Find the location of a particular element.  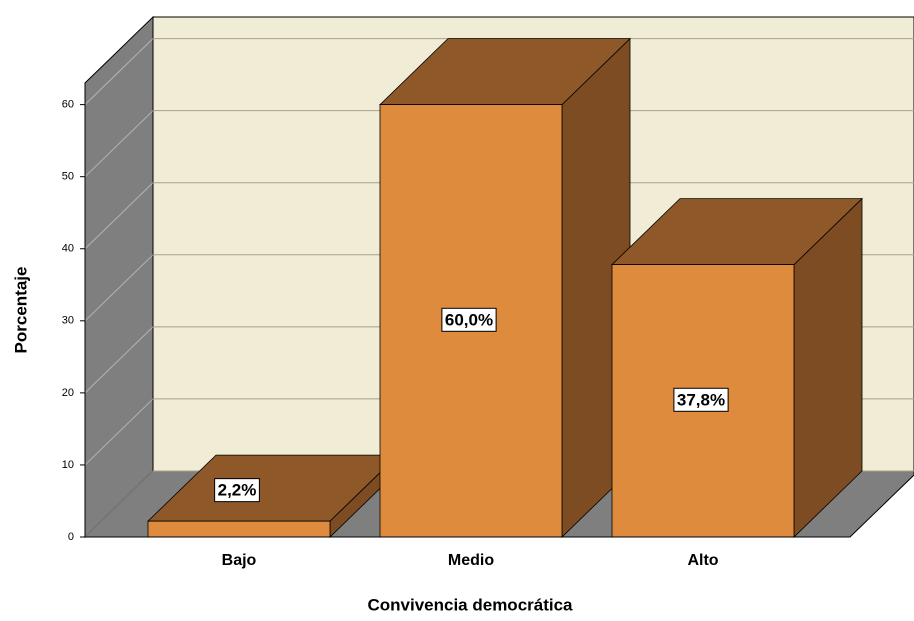

y-tick-label: 50 is located at coordinates (68, 177).